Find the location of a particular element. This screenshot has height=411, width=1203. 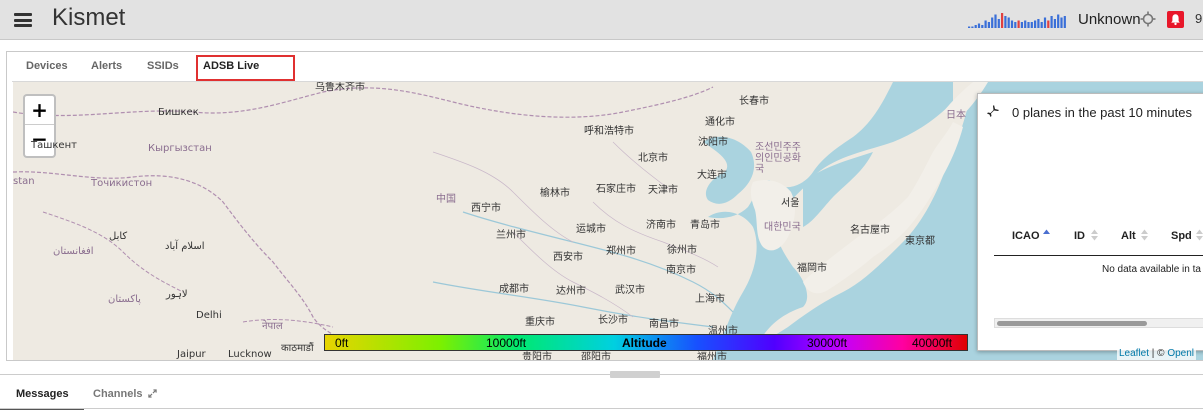

crosshair-icon is located at coordinates (1148, 19).